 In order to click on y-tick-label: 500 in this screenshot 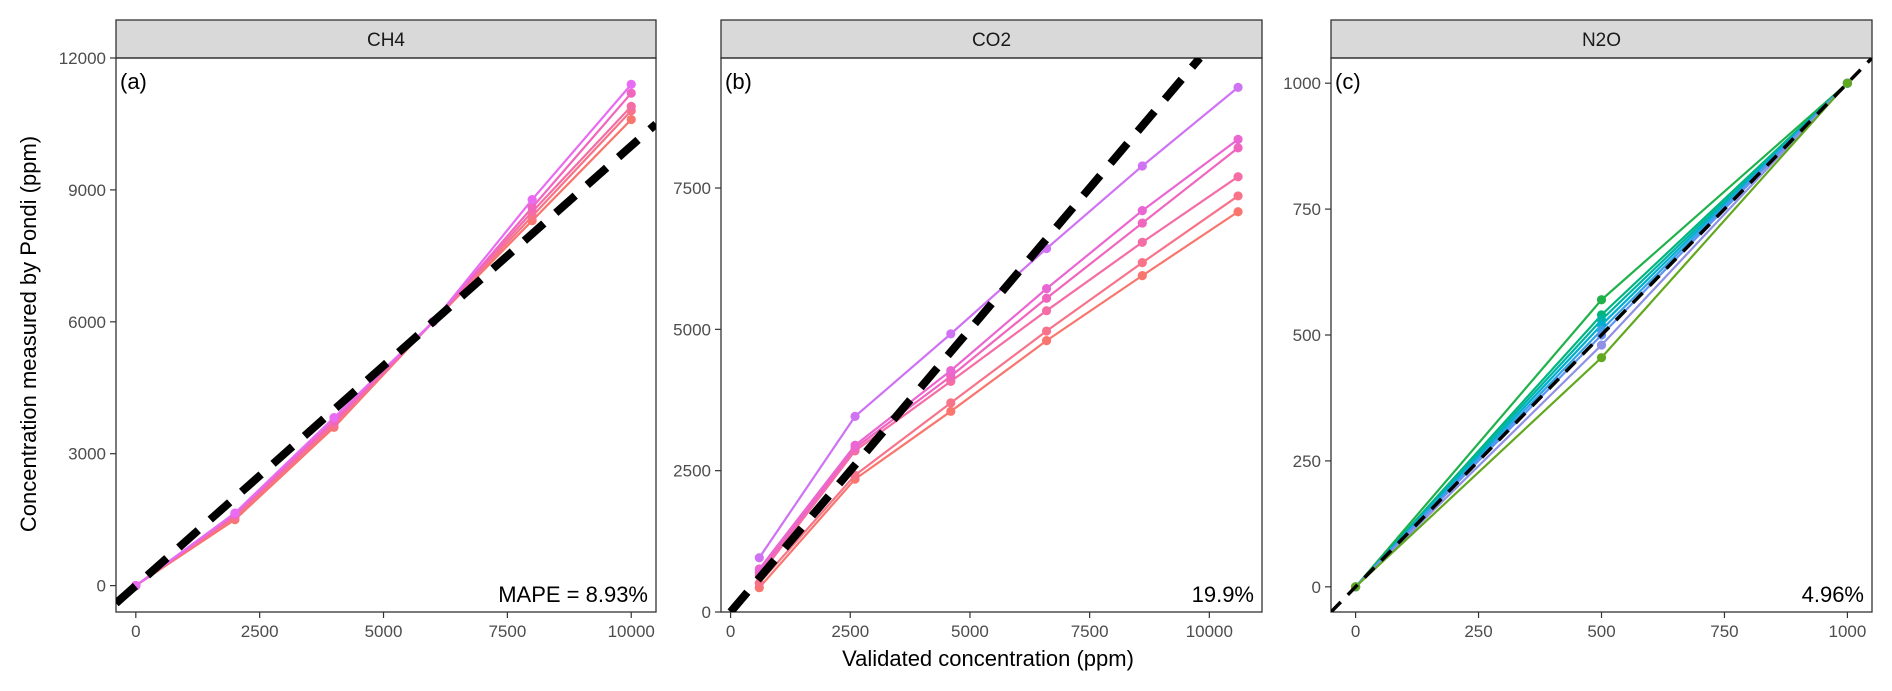, I will do `click(1307, 335)`.